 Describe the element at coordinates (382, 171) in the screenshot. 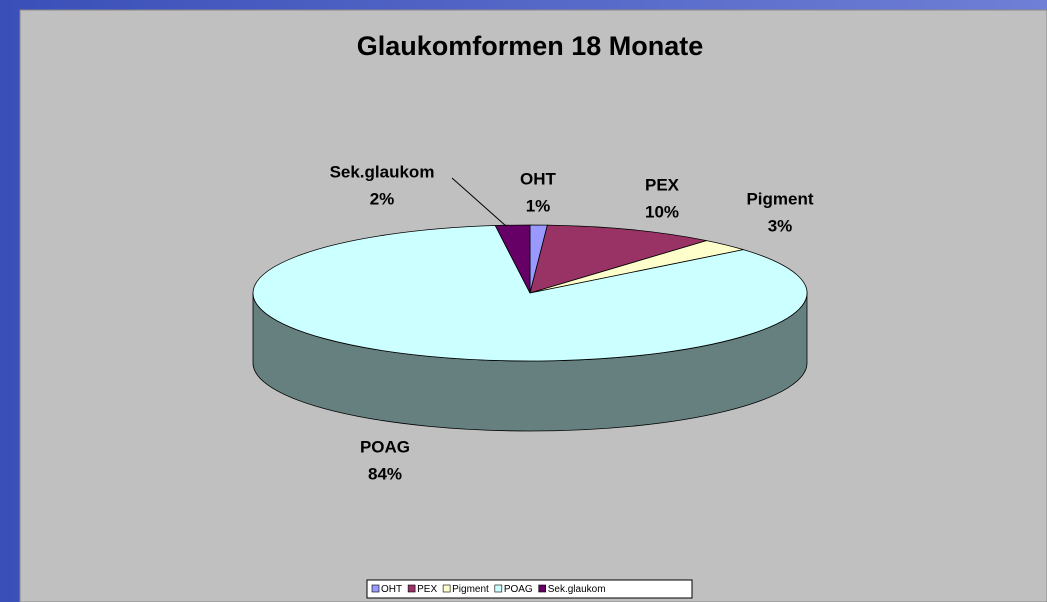

I see `slice-label: Sek.glaukom` at that location.